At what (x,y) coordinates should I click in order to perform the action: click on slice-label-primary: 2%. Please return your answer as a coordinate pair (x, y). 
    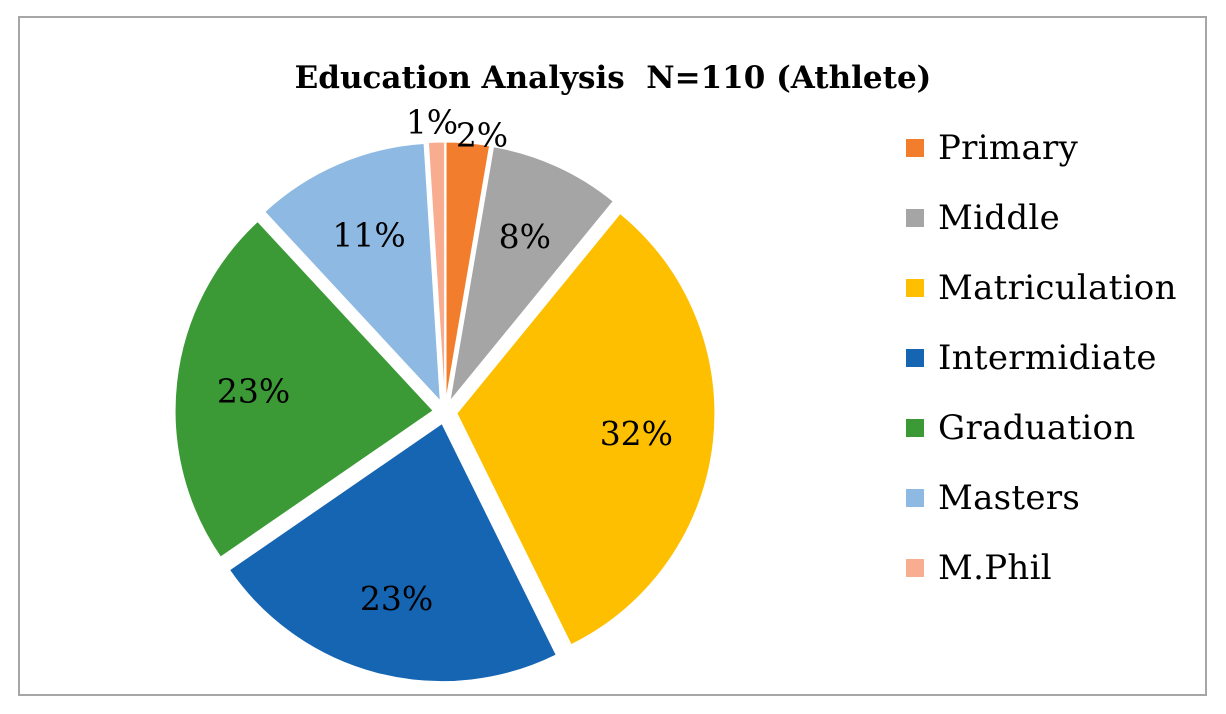
    Looking at the image, I should click on (482, 135).